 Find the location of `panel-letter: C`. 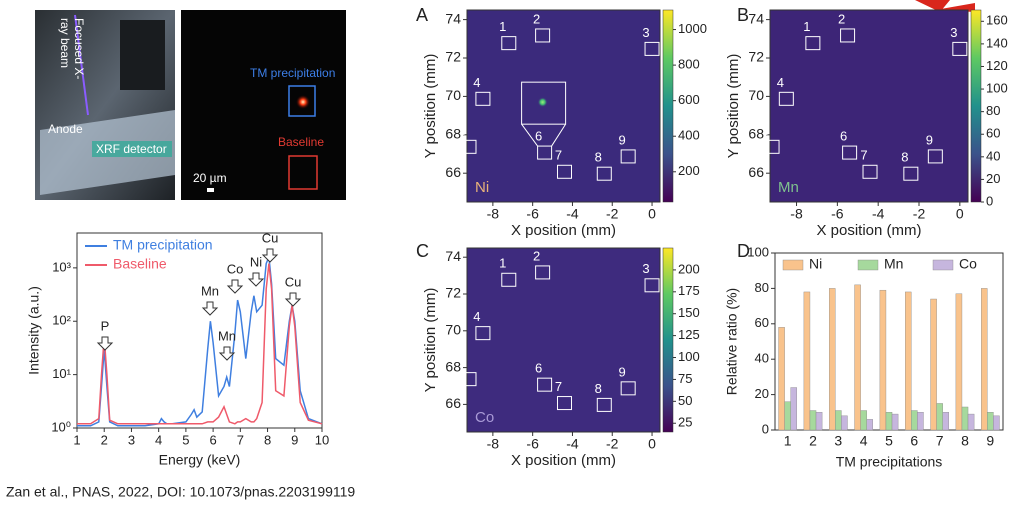

panel-letter: C is located at coordinates (422, 251).